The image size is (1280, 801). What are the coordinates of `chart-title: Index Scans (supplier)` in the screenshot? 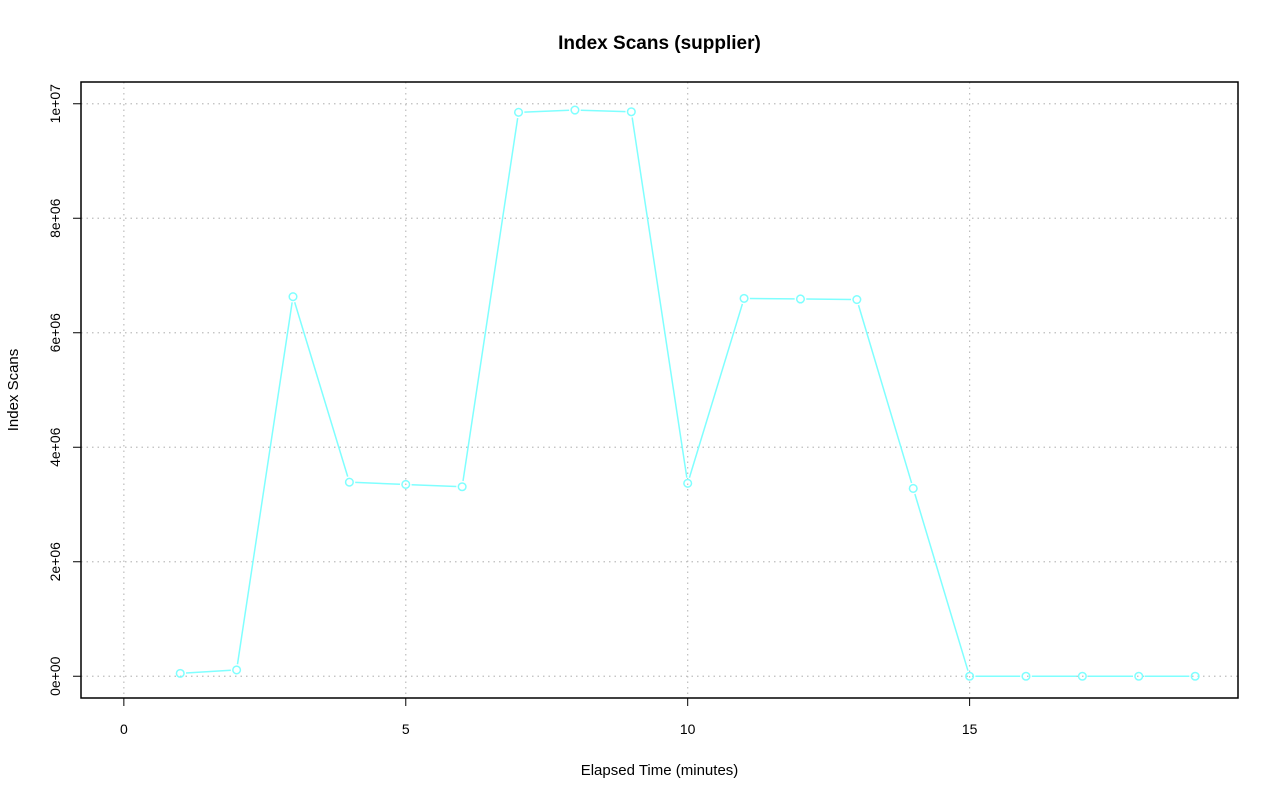 It's located at (659, 43).